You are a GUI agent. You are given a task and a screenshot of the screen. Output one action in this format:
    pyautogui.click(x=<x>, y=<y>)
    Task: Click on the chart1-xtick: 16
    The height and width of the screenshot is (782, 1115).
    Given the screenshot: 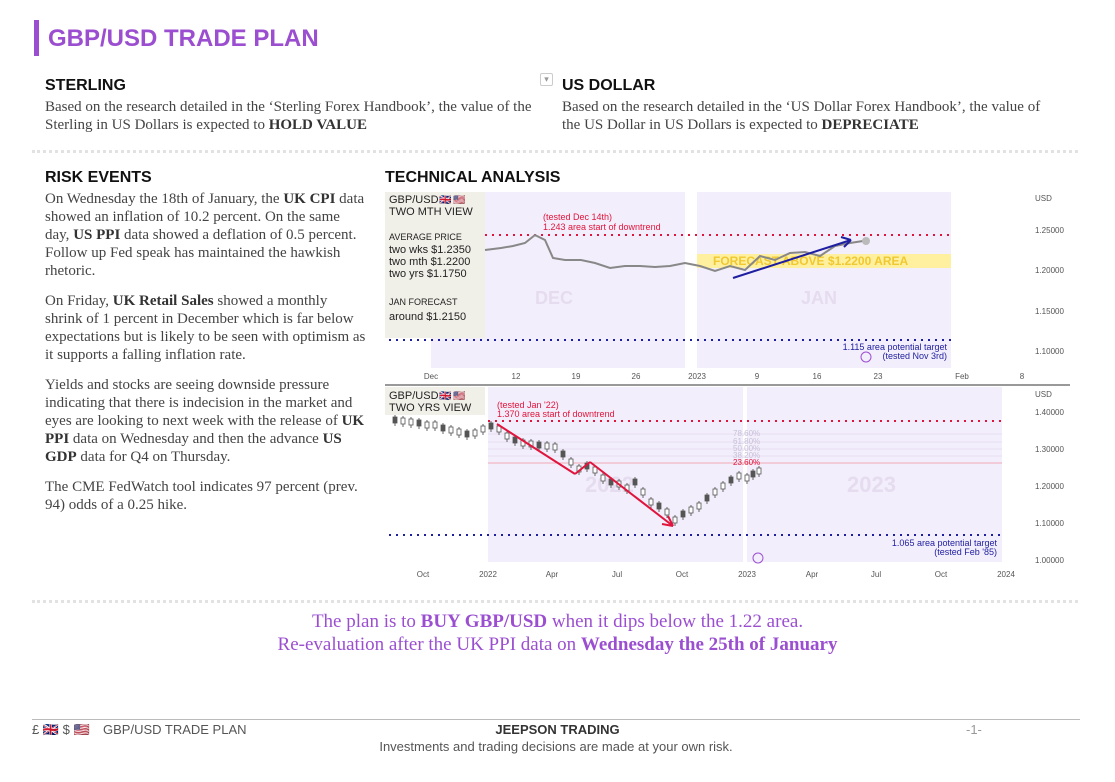 What is the action you would take?
    pyautogui.click(x=817, y=376)
    